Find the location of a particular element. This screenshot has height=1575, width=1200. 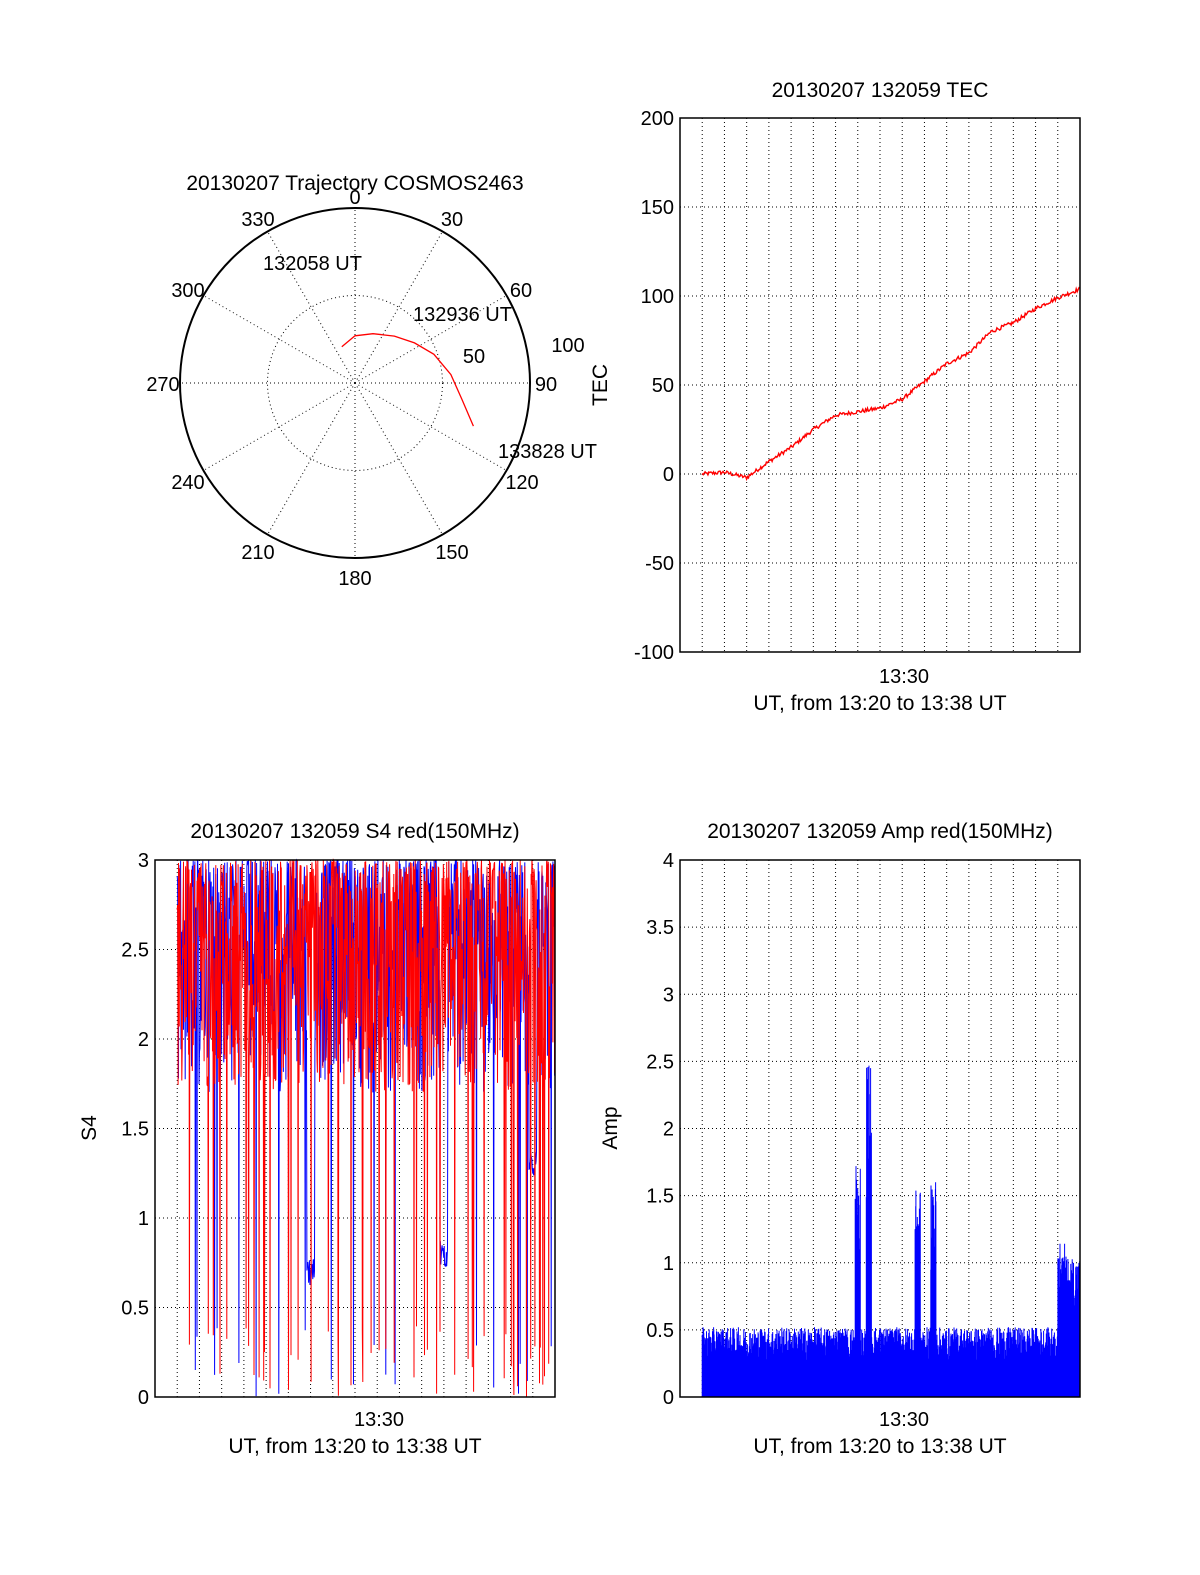

amp-y-tick-label: 3.5 is located at coordinates (660, 928).